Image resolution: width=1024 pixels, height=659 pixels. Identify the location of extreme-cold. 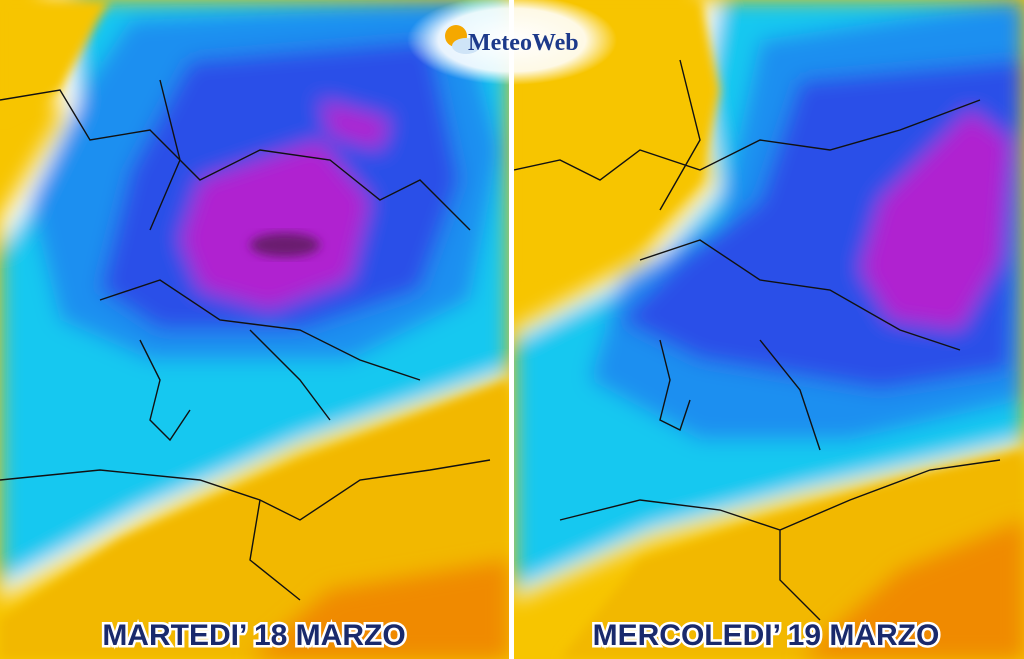
(285, 245).